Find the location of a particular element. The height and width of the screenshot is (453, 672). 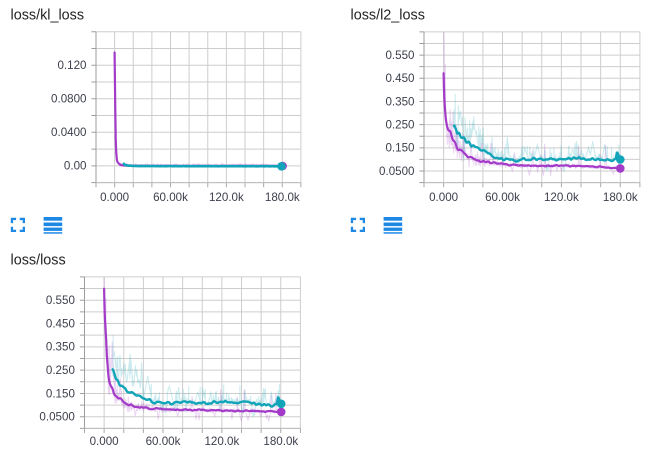

svg-text: 0.00 is located at coordinates (75, 166).